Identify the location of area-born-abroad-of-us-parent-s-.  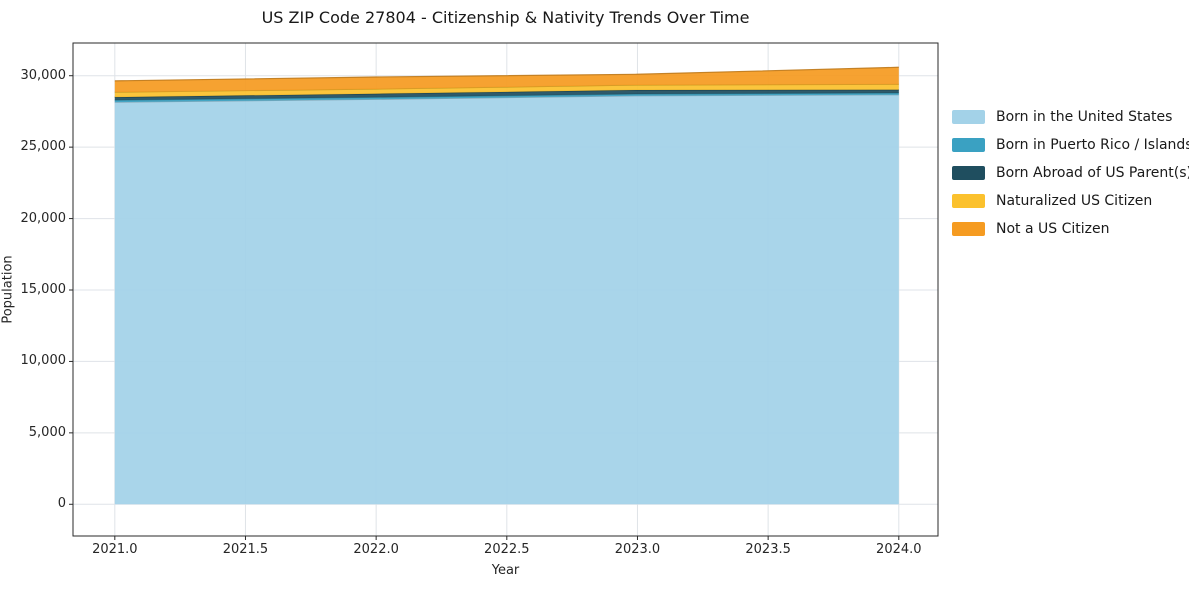
(506, 95).